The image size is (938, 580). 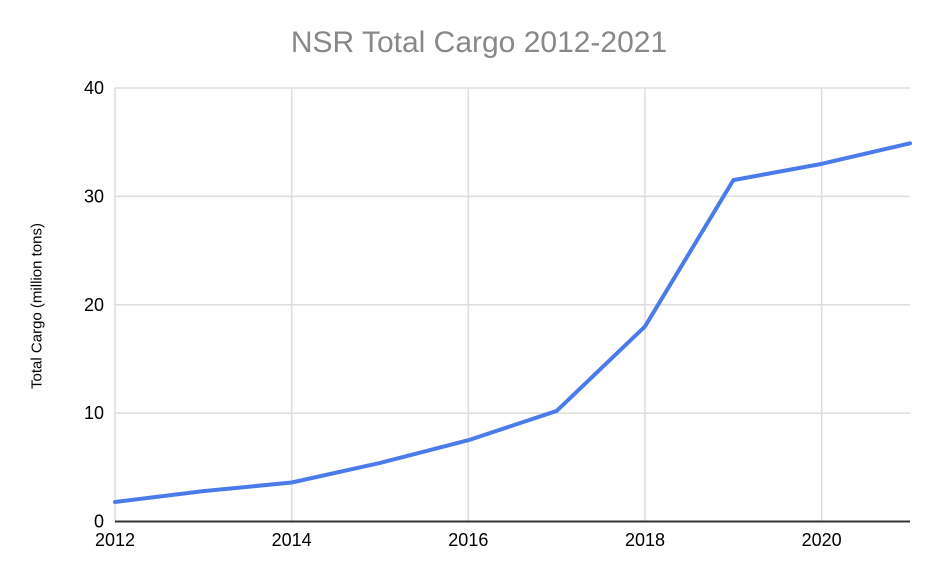 I want to click on y-tick-label: 20, so click(x=94, y=305).